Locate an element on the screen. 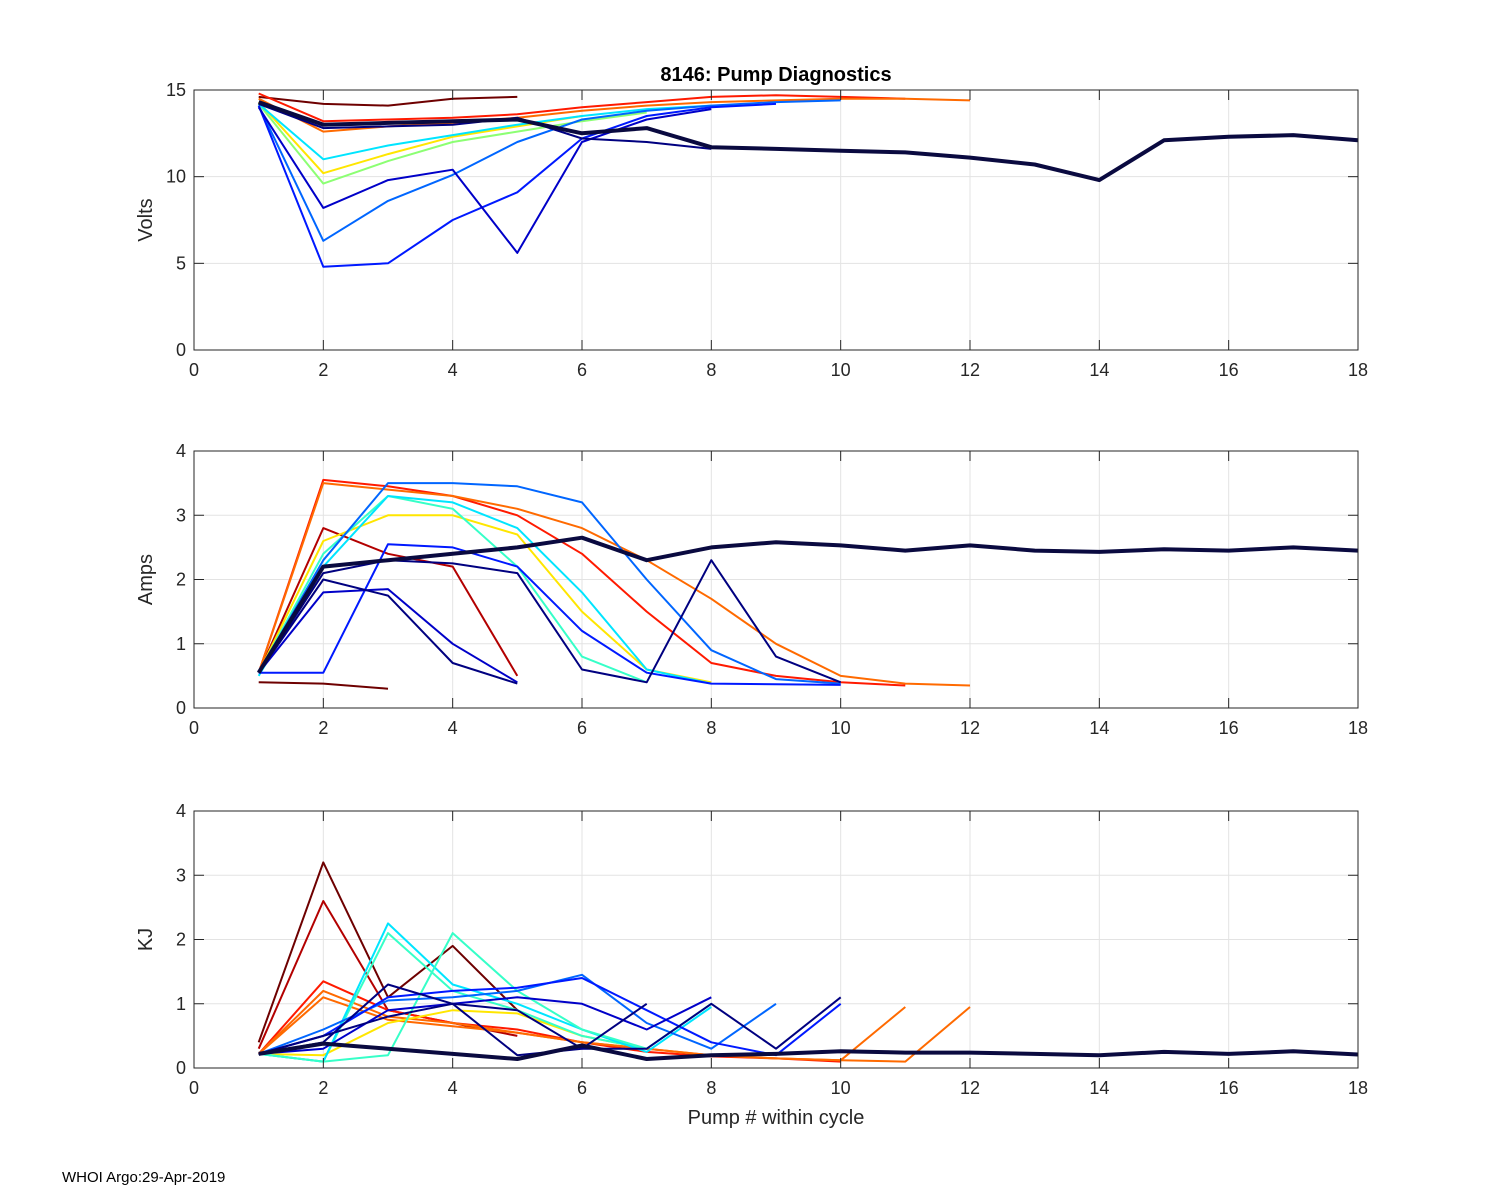 The image size is (1500, 1200). amps-cycle-group-4-line is located at coordinates (614, 584).